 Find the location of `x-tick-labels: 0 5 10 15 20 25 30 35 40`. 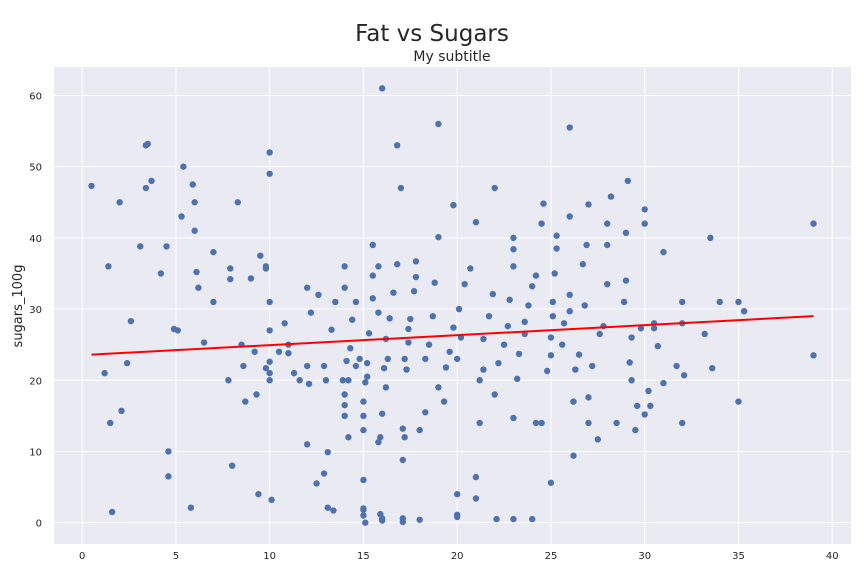

x-tick-labels: 0 5 10 15 20 25 30 35 40 is located at coordinates (459, 556).